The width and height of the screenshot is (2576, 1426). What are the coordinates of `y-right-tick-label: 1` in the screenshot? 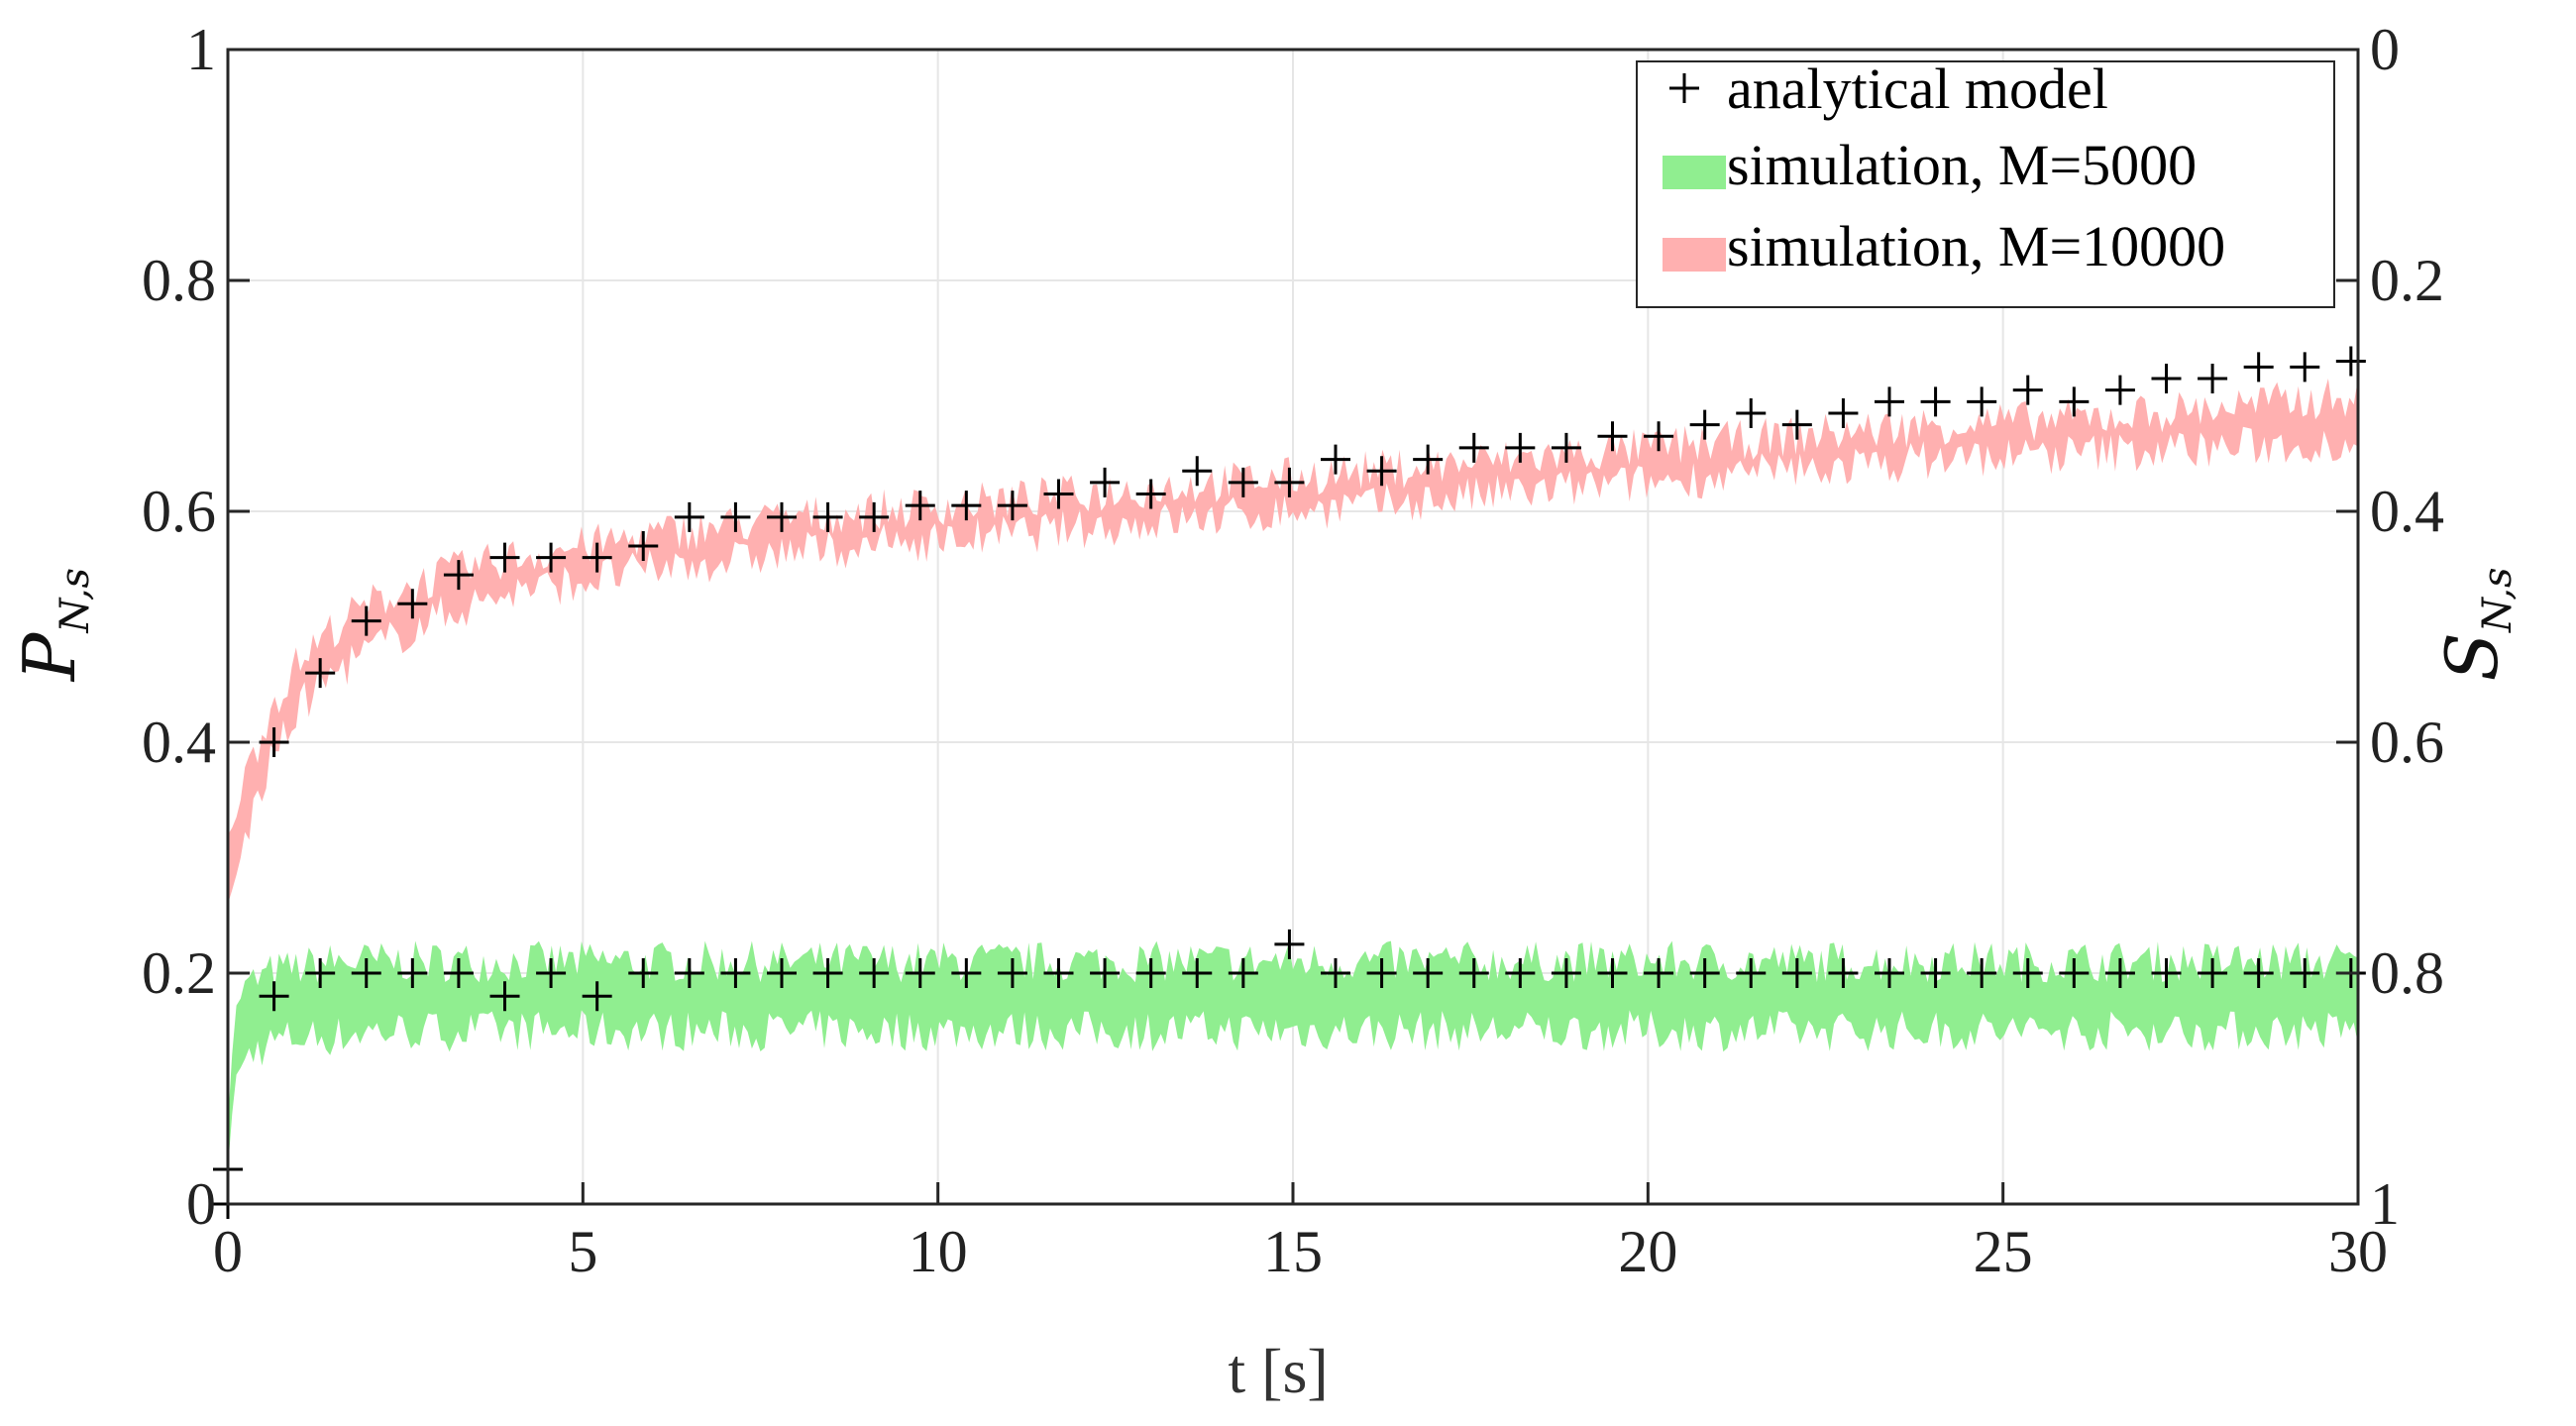 It's located at (2385, 1204).